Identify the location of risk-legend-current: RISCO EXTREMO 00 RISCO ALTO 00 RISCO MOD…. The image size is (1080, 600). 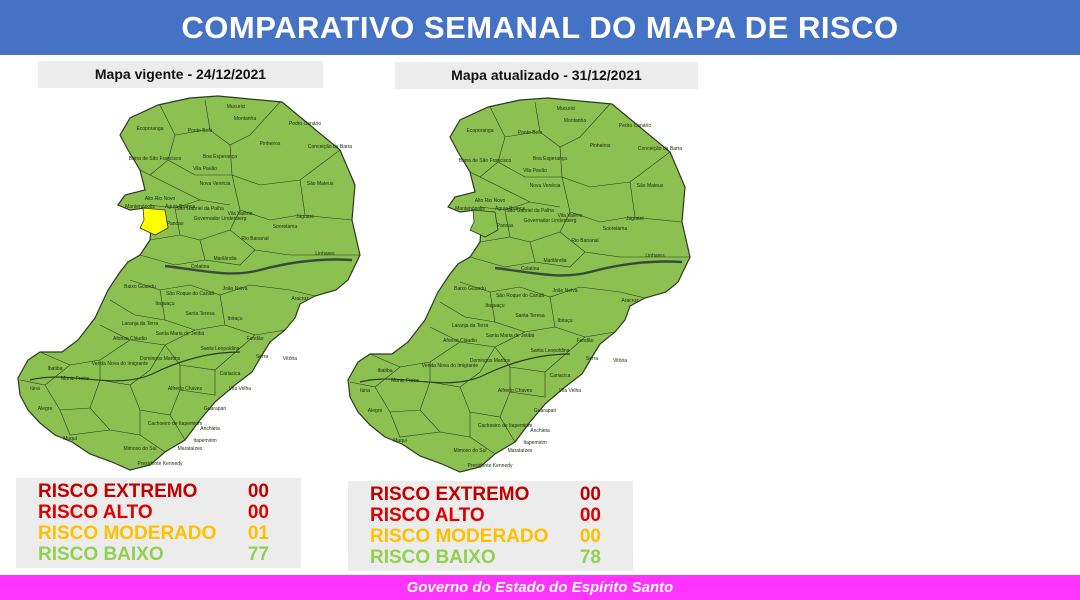
(158, 523).